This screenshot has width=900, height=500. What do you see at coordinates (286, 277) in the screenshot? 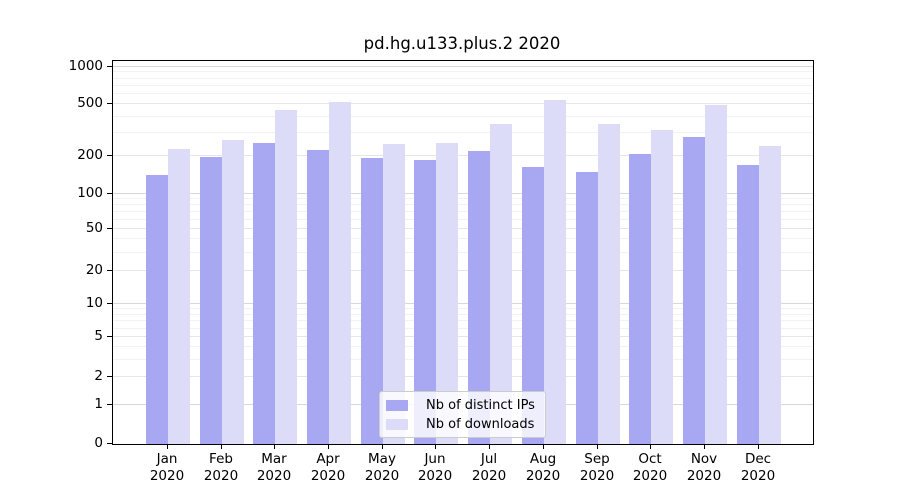
I see `bar-downloads-mar` at bounding box center [286, 277].